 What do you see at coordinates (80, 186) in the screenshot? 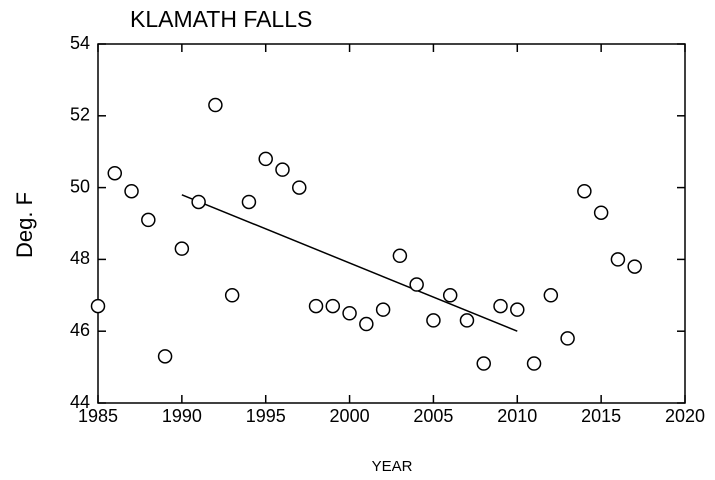
I see `y-tick-label: 50` at bounding box center [80, 186].